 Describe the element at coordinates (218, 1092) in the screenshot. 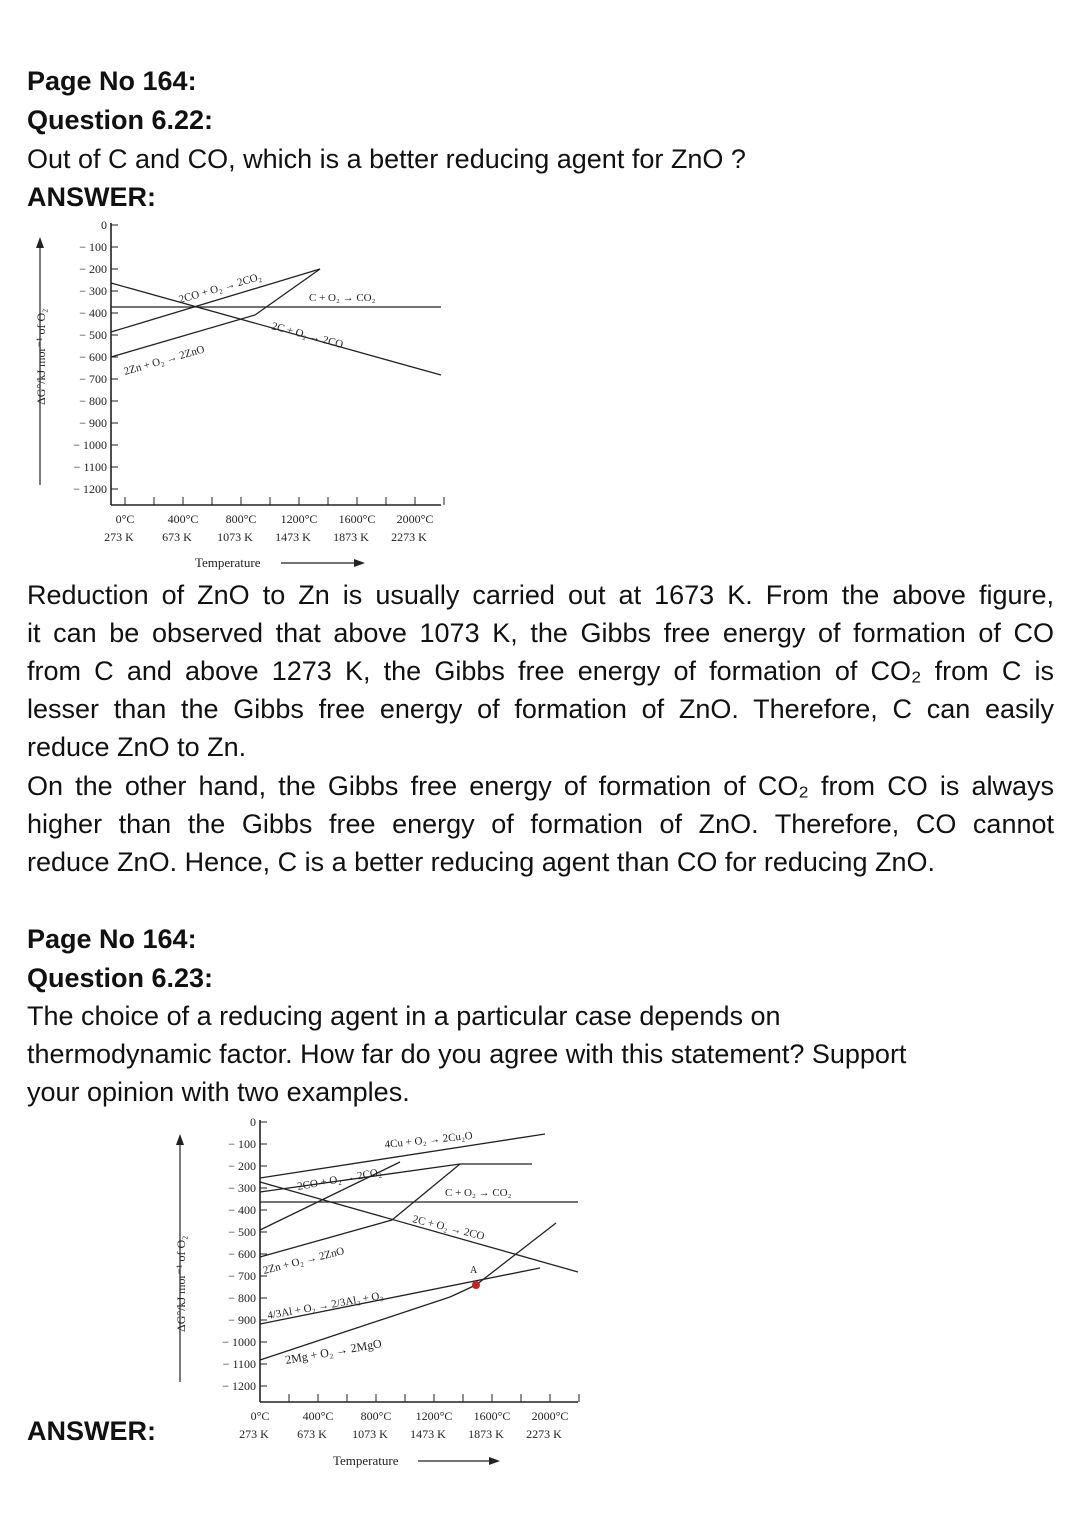

I see `question-text-line: your opinion with two examples.` at that location.